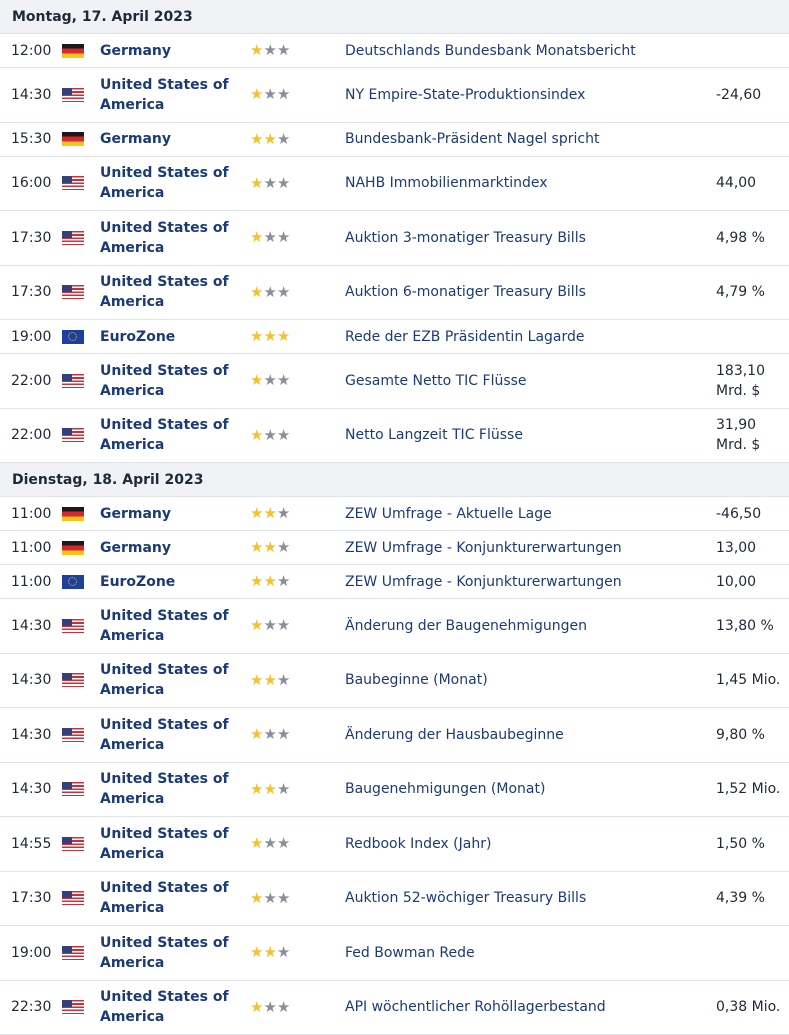 The image size is (789, 1035). I want to click on event-link: Auktion 52-wöchiger Treasury Bills, so click(520, 899).